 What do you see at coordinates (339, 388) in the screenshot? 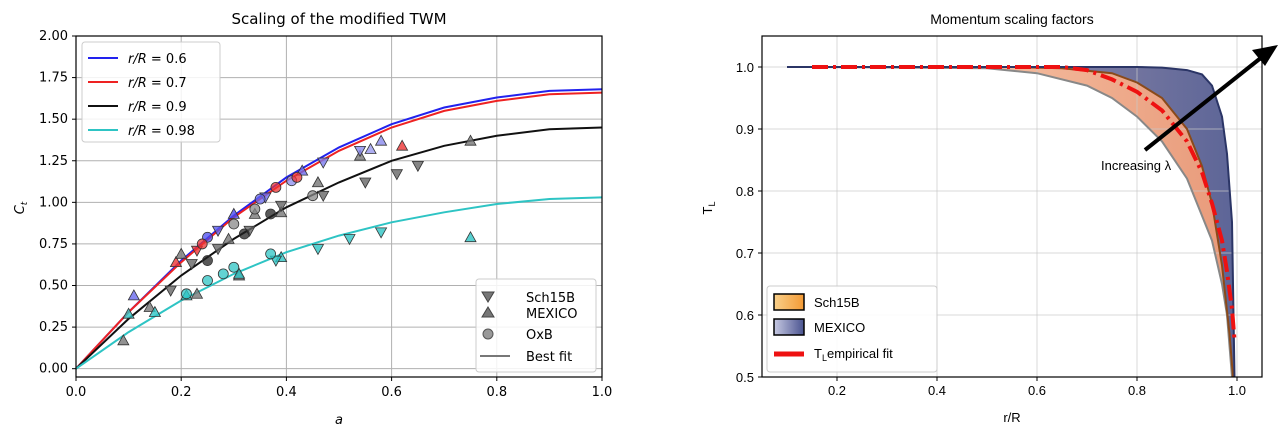
I see `left-x-ticks: 0.0 0.2 0.4 0.6 0.8 1.0` at bounding box center [339, 388].